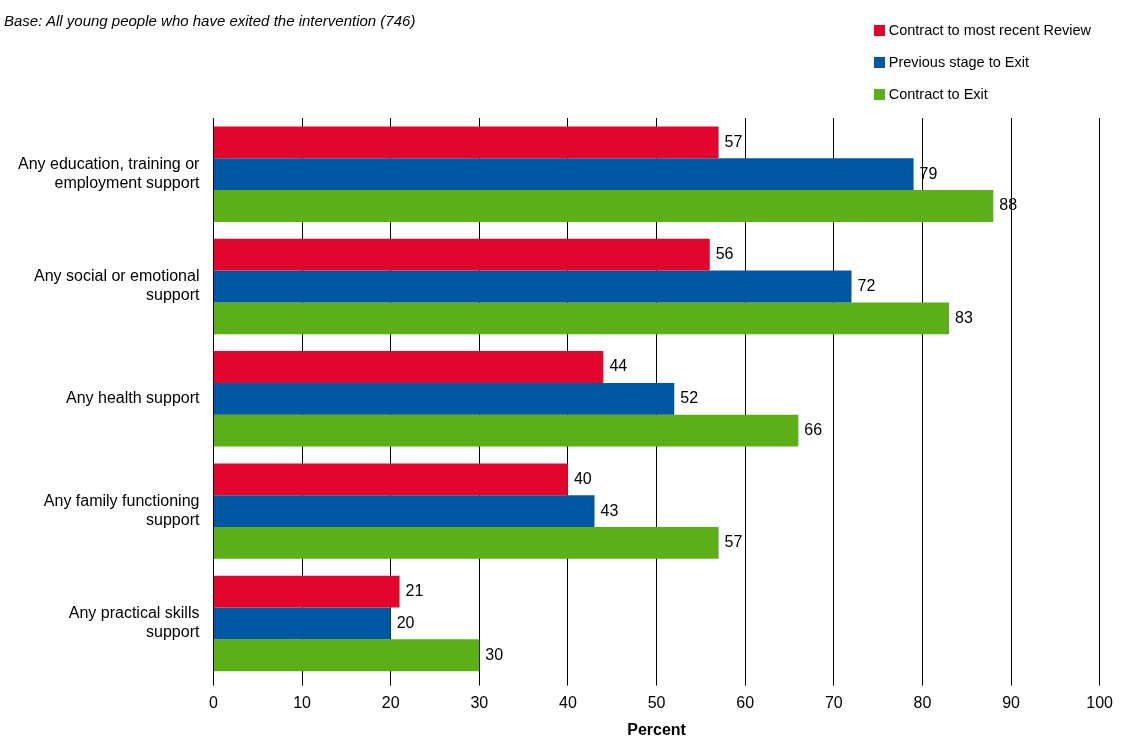 This screenshot has width=1121, height=742. Describe the element at coordinates (958, 62) in the screenshot. I see `legend-label: Previous stage to Exit` at that location.